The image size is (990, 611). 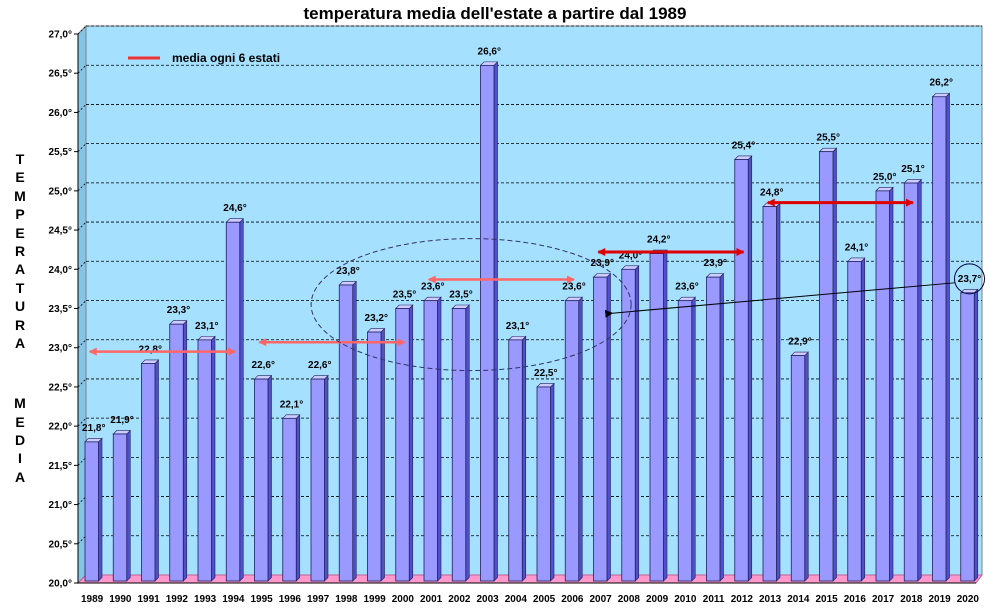 I want to click on x-tick-label: 2003, so click(x=488, y=599).